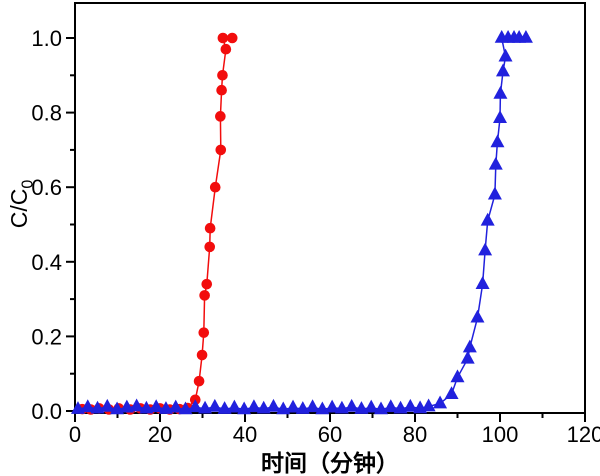 The image size is (600, 476). What do you see at coordinates (500, 434) in the screenshot?
I see `x-tick-label: 100` at bounding box center [500, 434].